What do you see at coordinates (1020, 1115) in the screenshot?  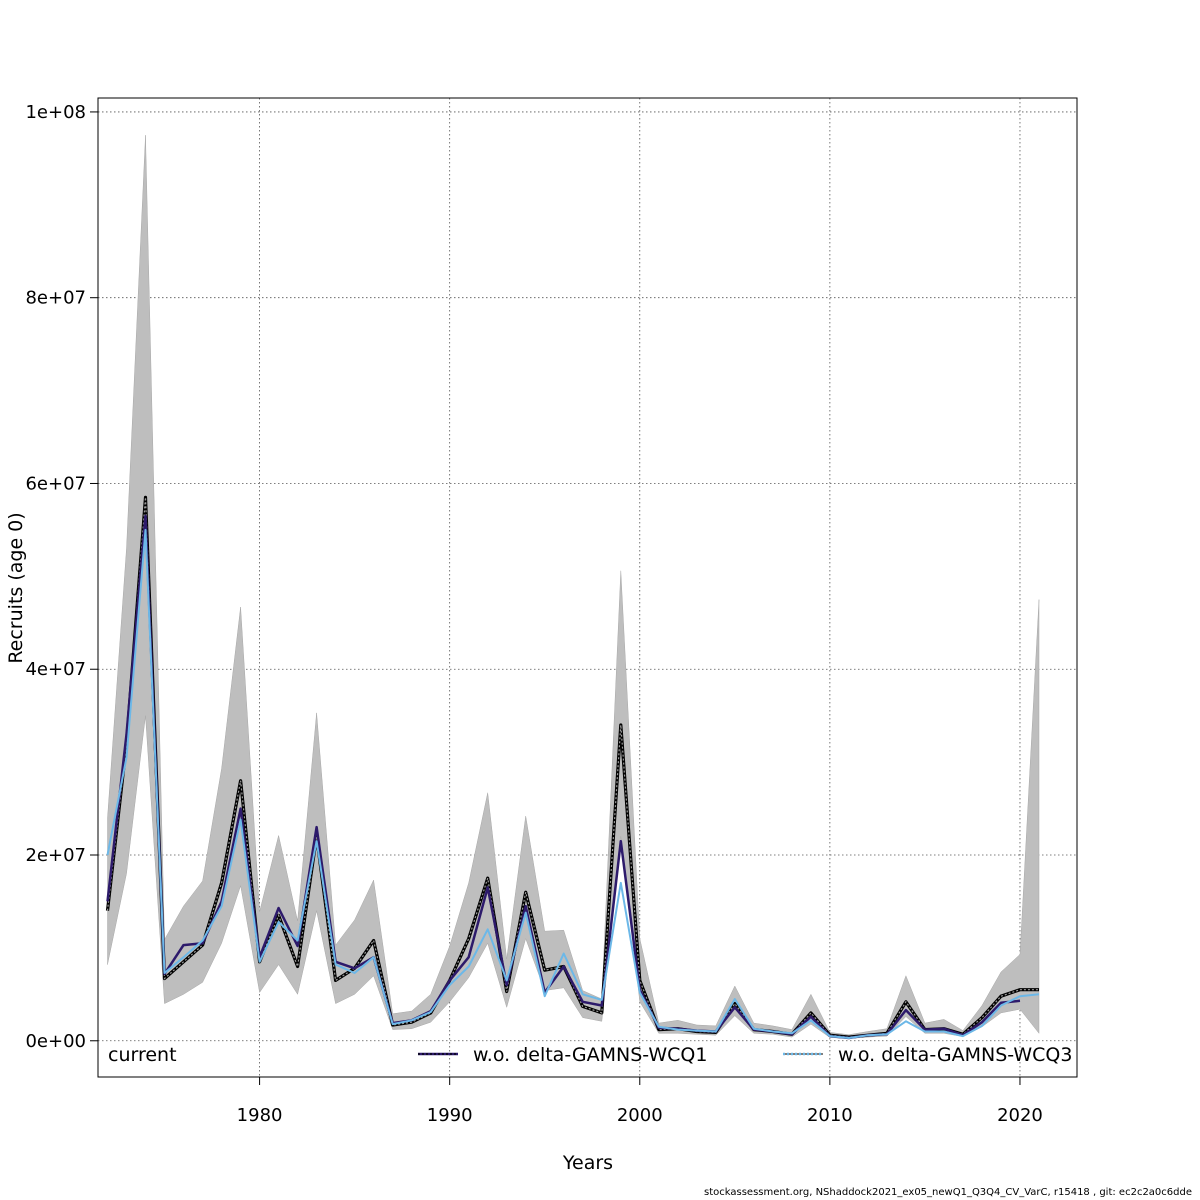 I see `x-tick-label-2020: 2020` at bounding box center [1020, 1115].